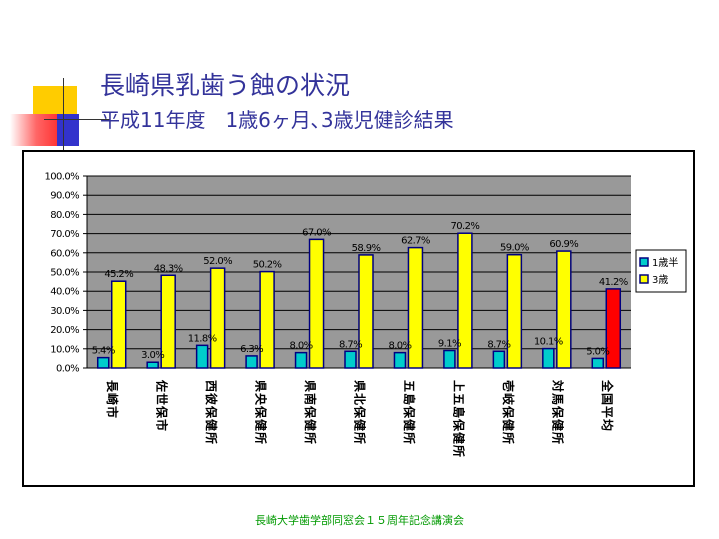 The image size is (719, 539). Describe the element at coordinates (152, 355) in the screenshot. I see `data-label-1sai-han: 3.0%` at that location.